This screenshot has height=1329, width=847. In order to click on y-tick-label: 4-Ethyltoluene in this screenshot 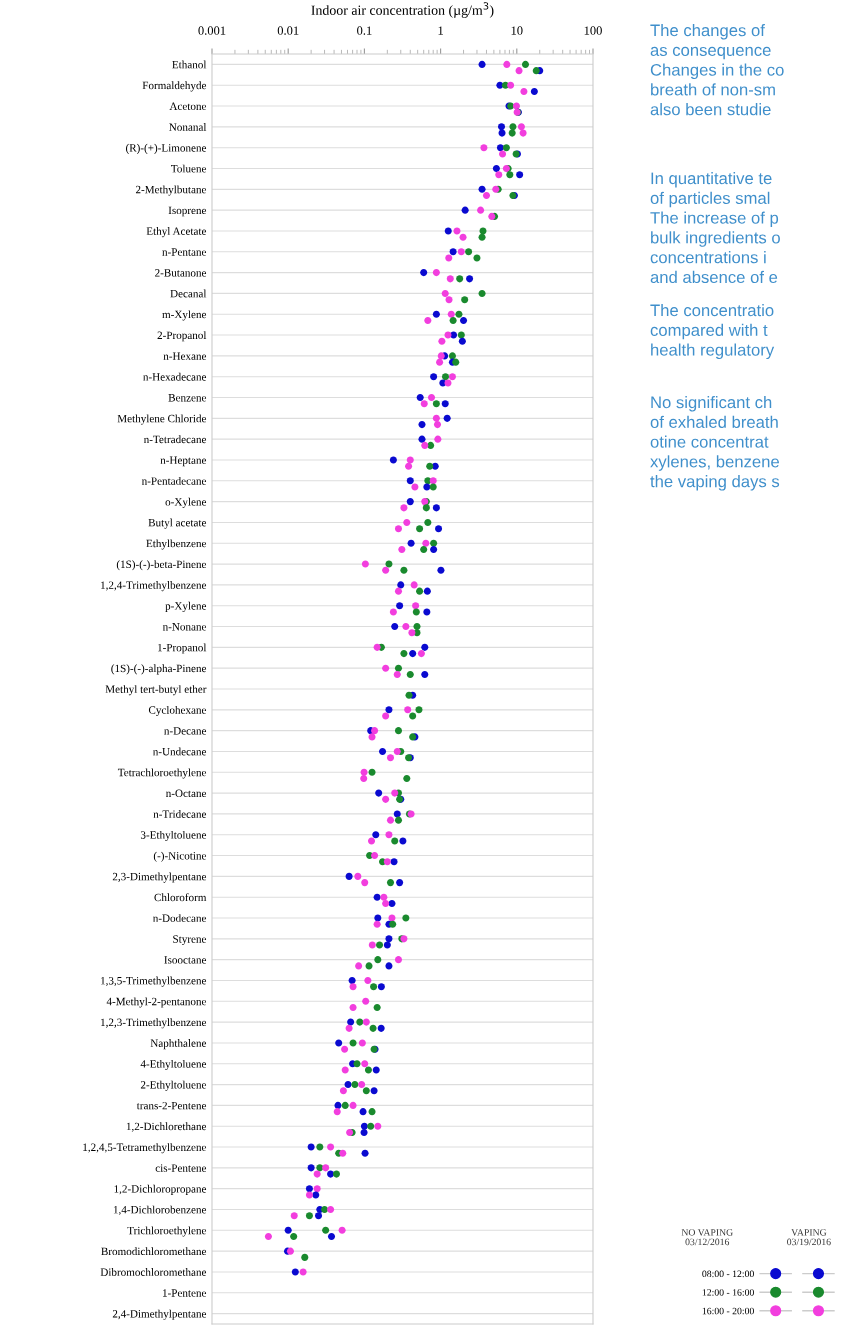, I will do `click(173, 1065)`.